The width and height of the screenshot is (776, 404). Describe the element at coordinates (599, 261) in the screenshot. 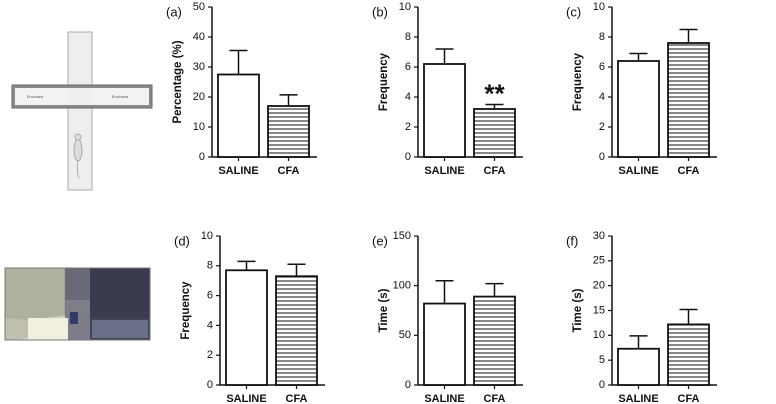

I see `y-tick-label: 25` at that location.